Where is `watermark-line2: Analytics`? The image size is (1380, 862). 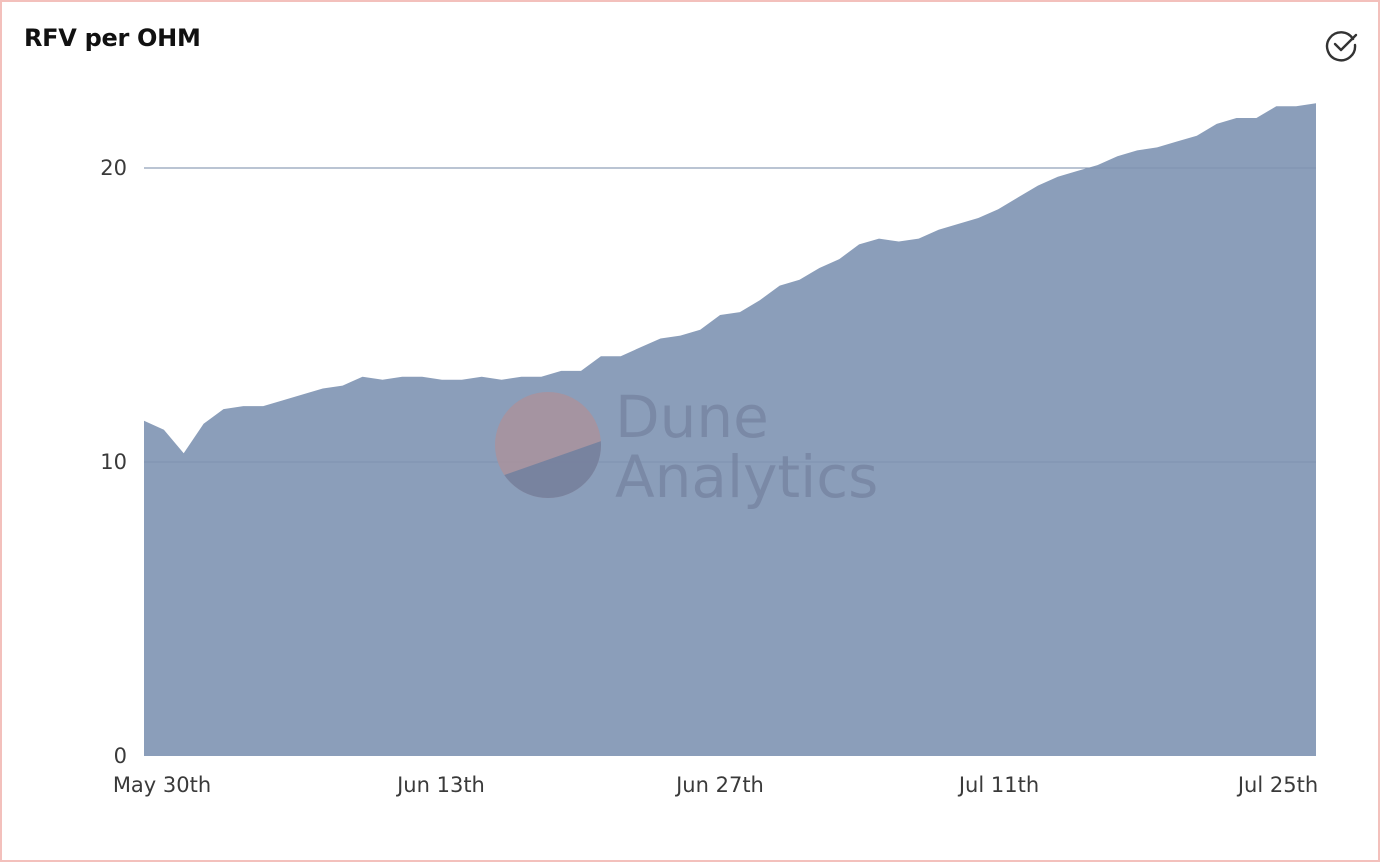
watermark-line2: Analytics is located at coordinates (746, 477).